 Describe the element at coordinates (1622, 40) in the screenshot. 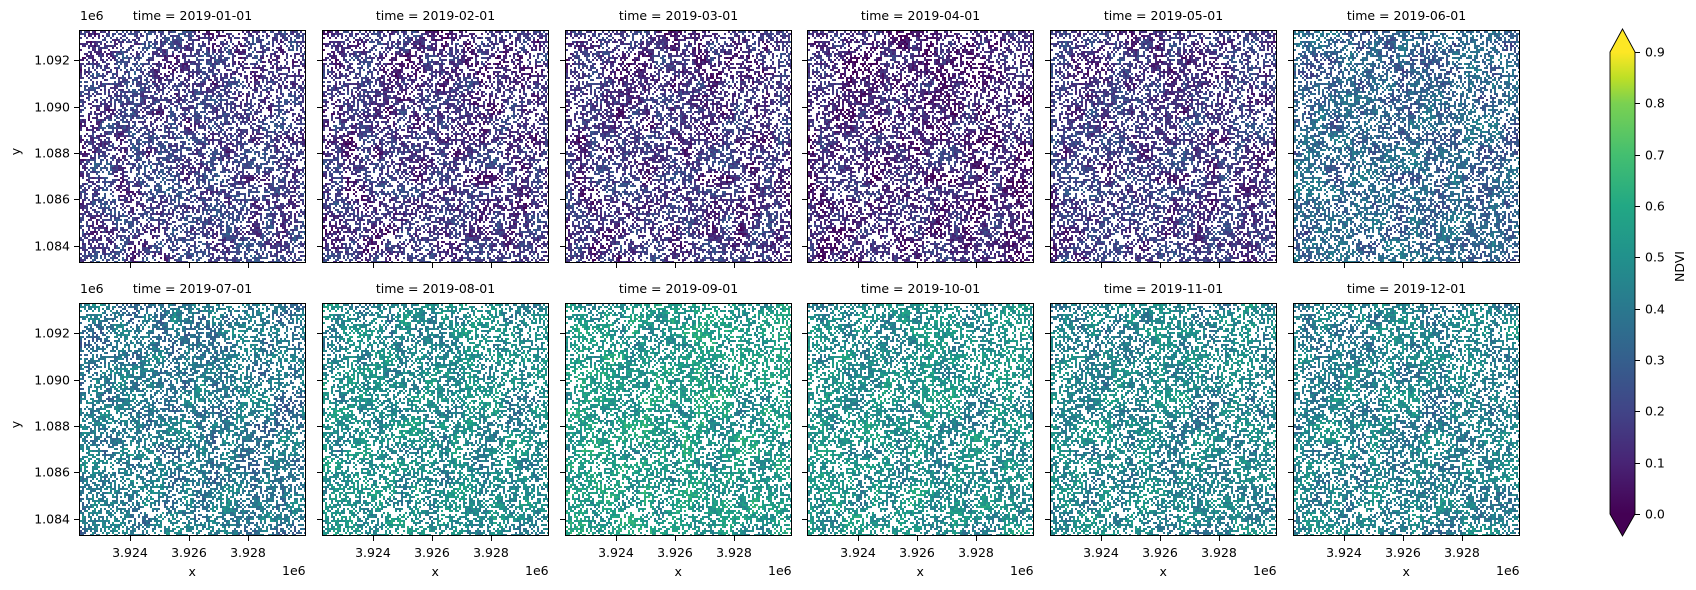

I see `colorbar-extend-max` at that location.